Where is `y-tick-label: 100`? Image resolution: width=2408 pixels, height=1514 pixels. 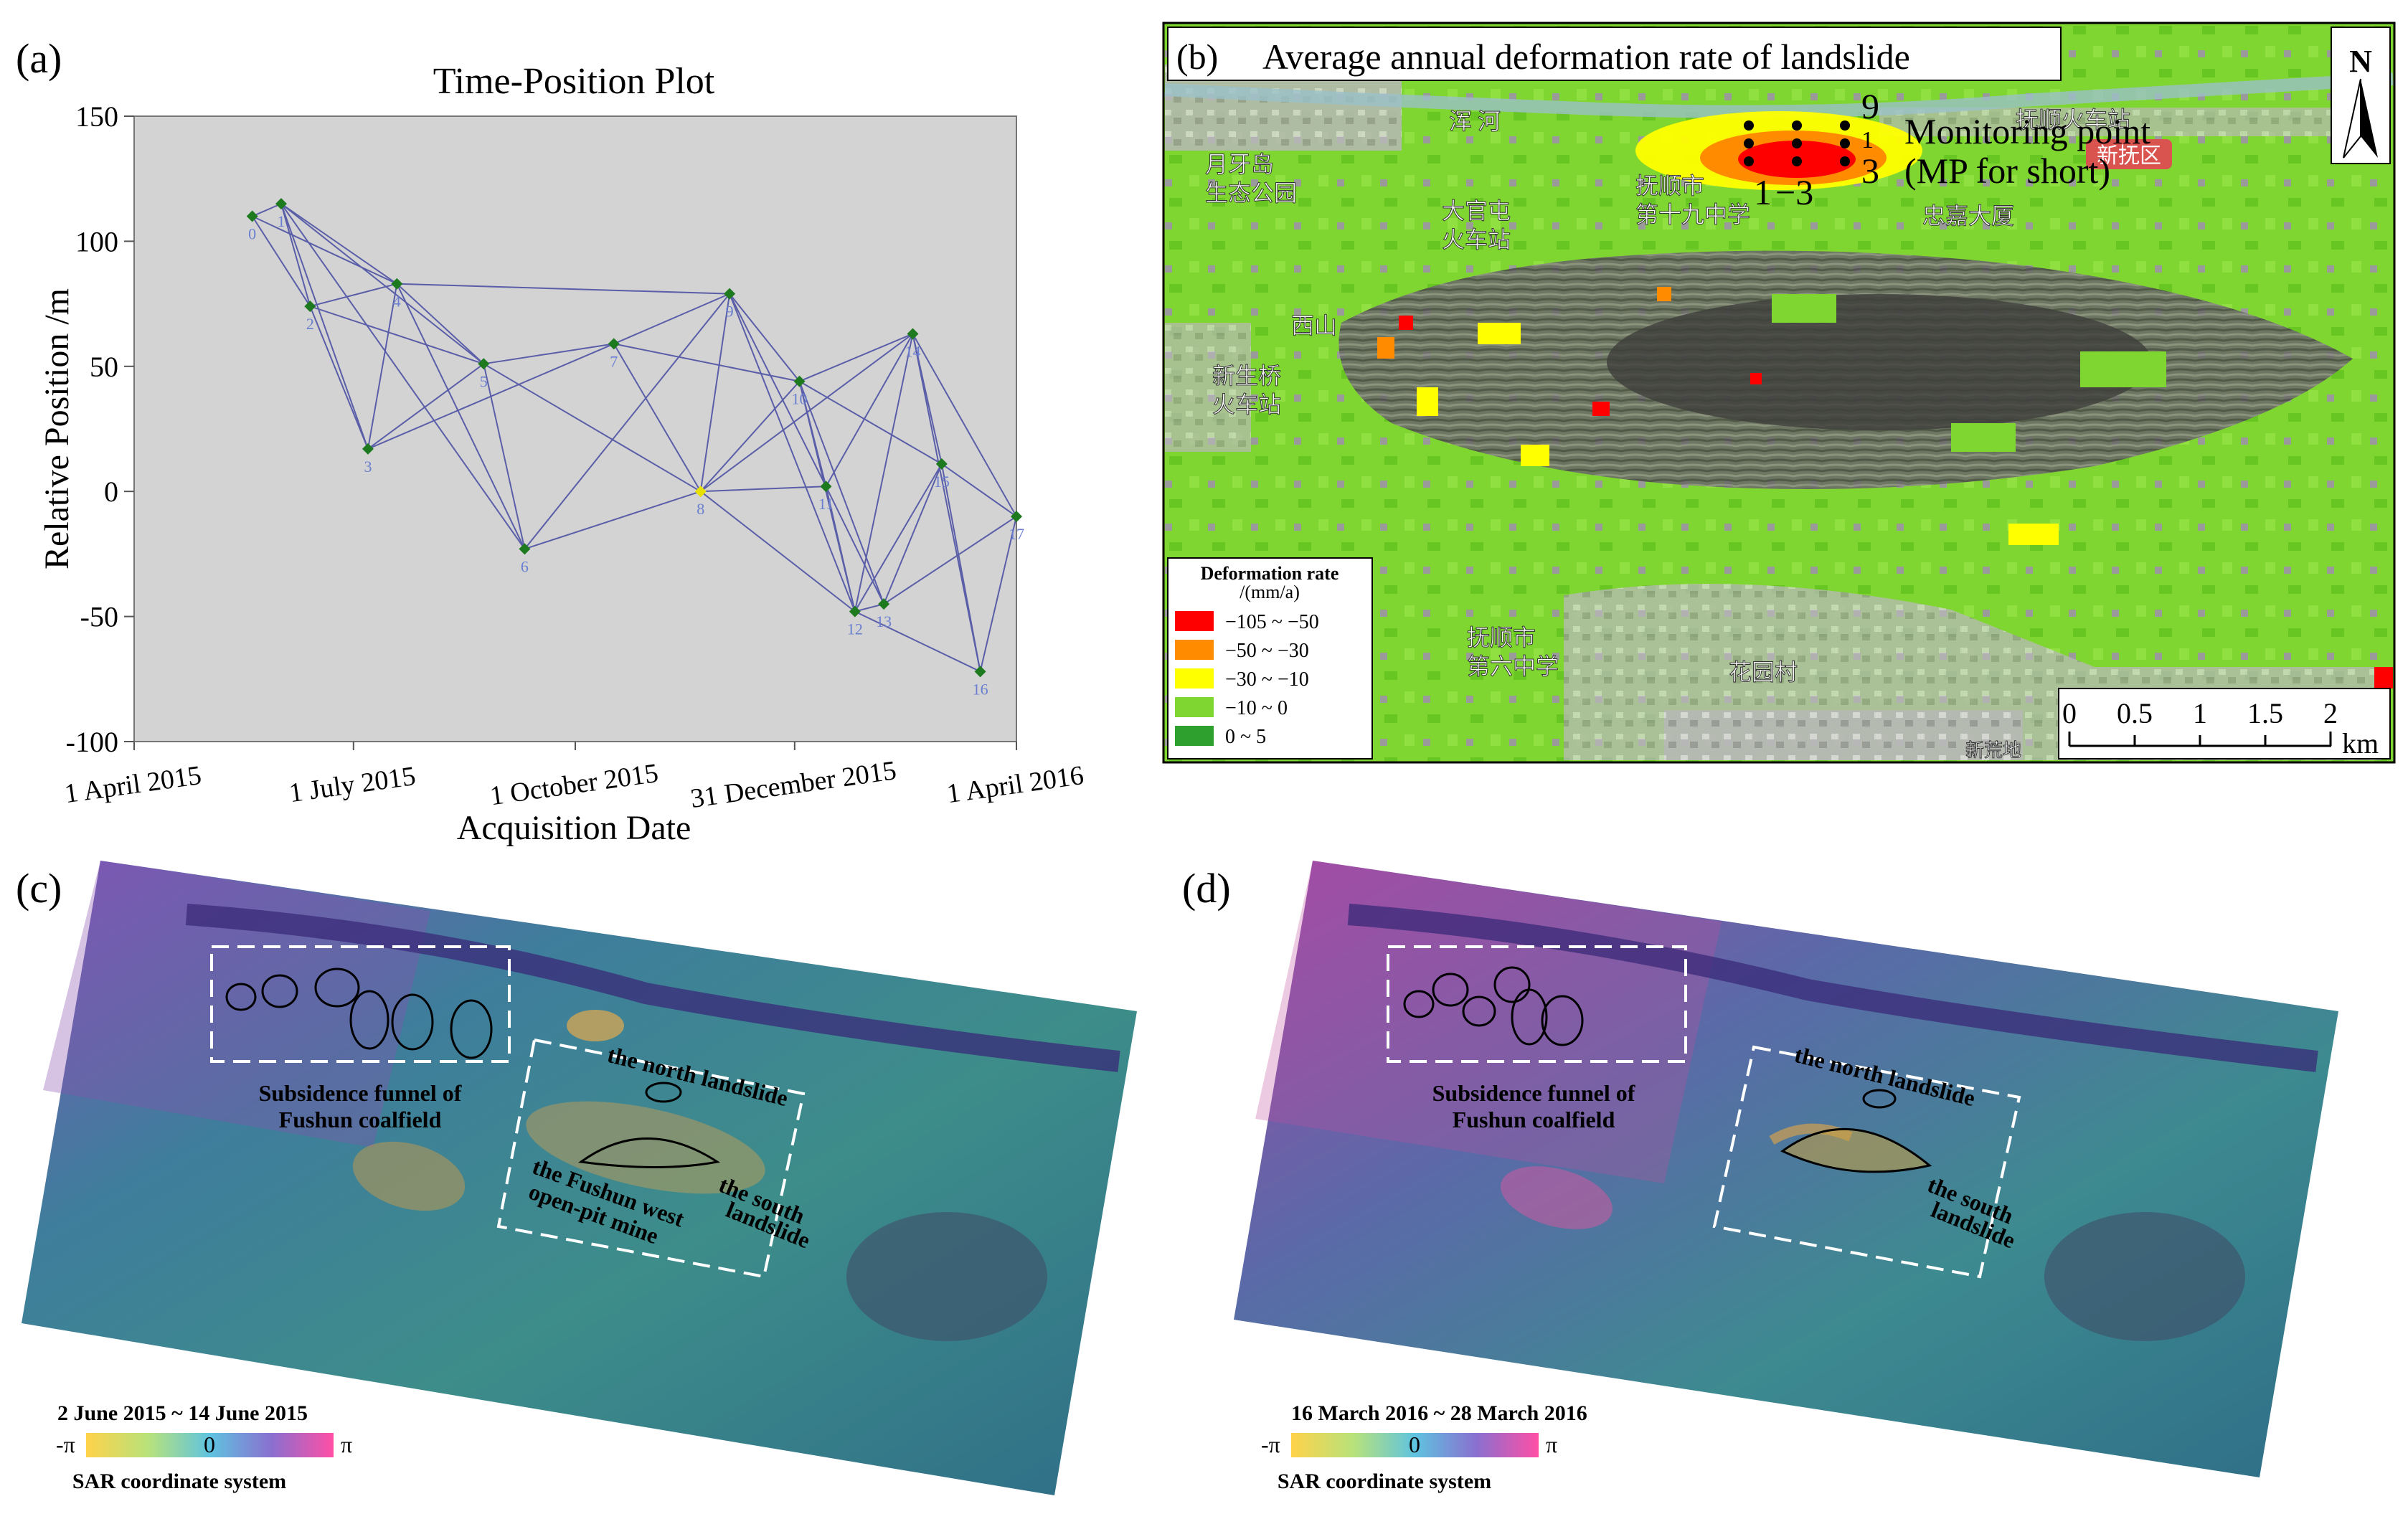 y-tick-label: 100 is located at coordinates (96, 241).